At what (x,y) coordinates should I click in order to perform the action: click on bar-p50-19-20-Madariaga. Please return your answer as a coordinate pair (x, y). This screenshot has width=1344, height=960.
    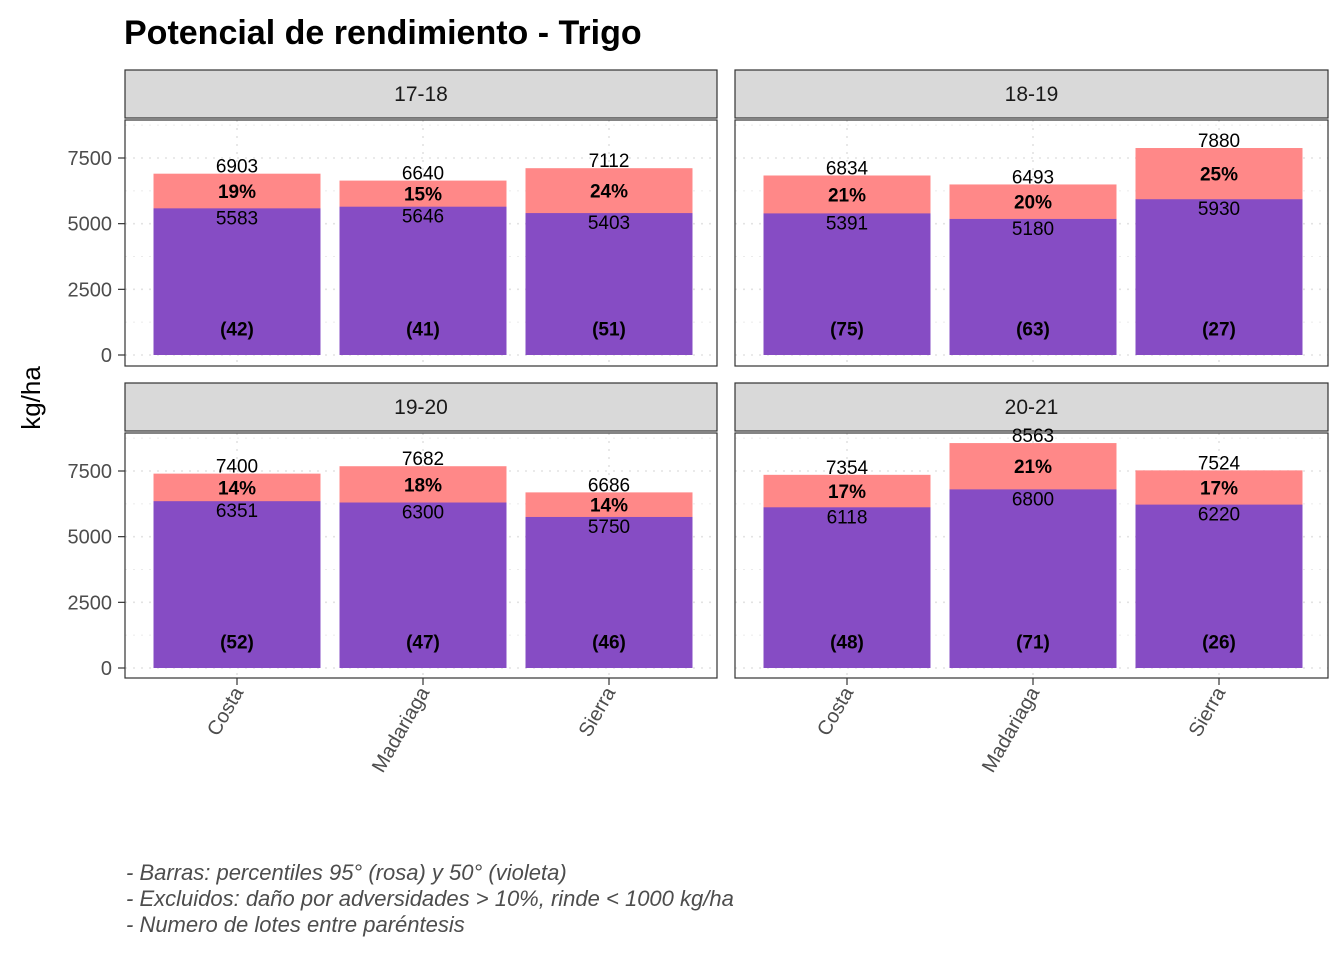
    Looking at the image, I should click on (423, 585).